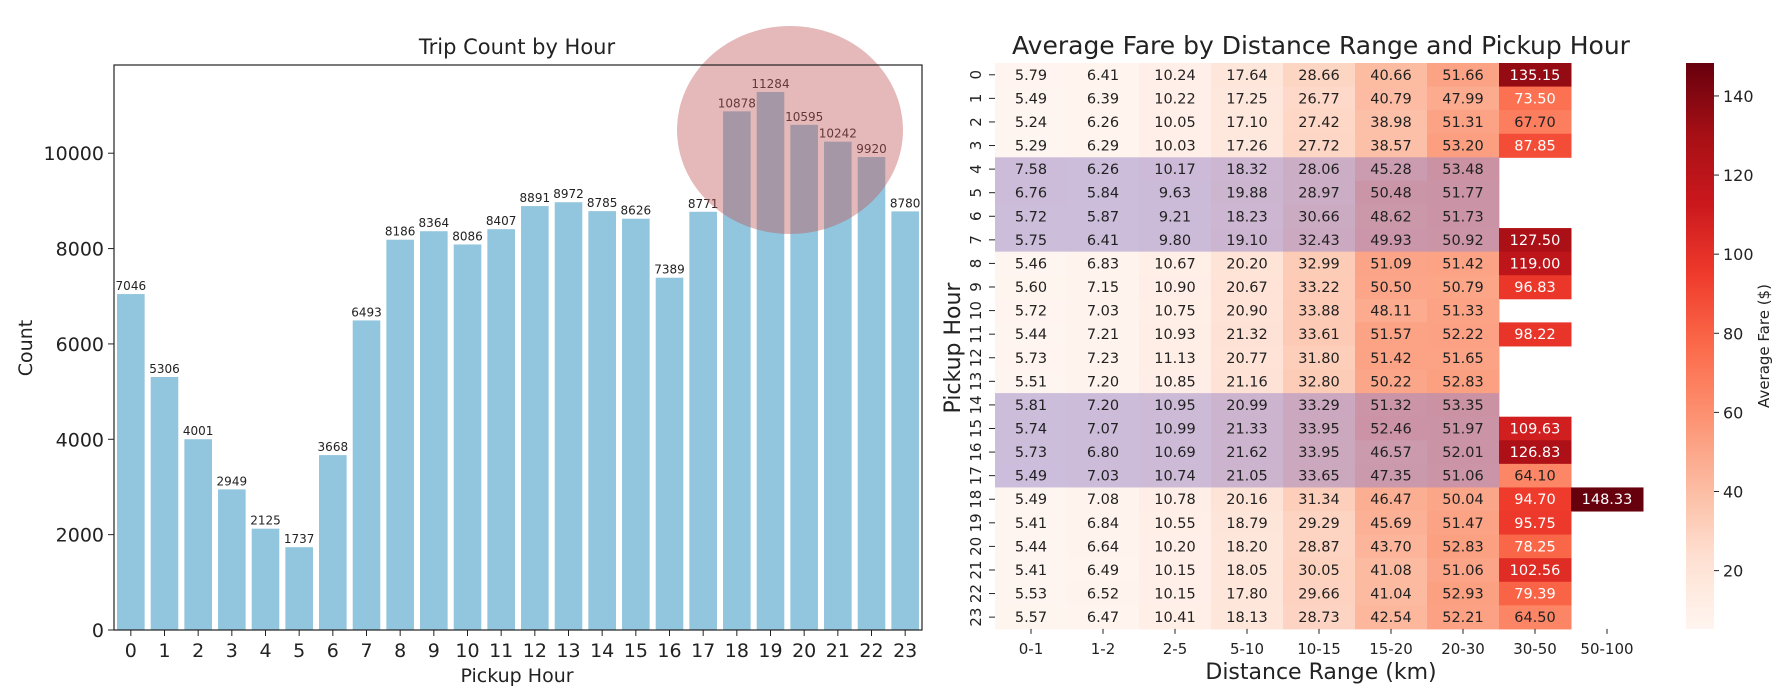 This screenshot has height=686, width=1784. I want to click on heatmap-cell-label: 21.05, so click(1247, 477).